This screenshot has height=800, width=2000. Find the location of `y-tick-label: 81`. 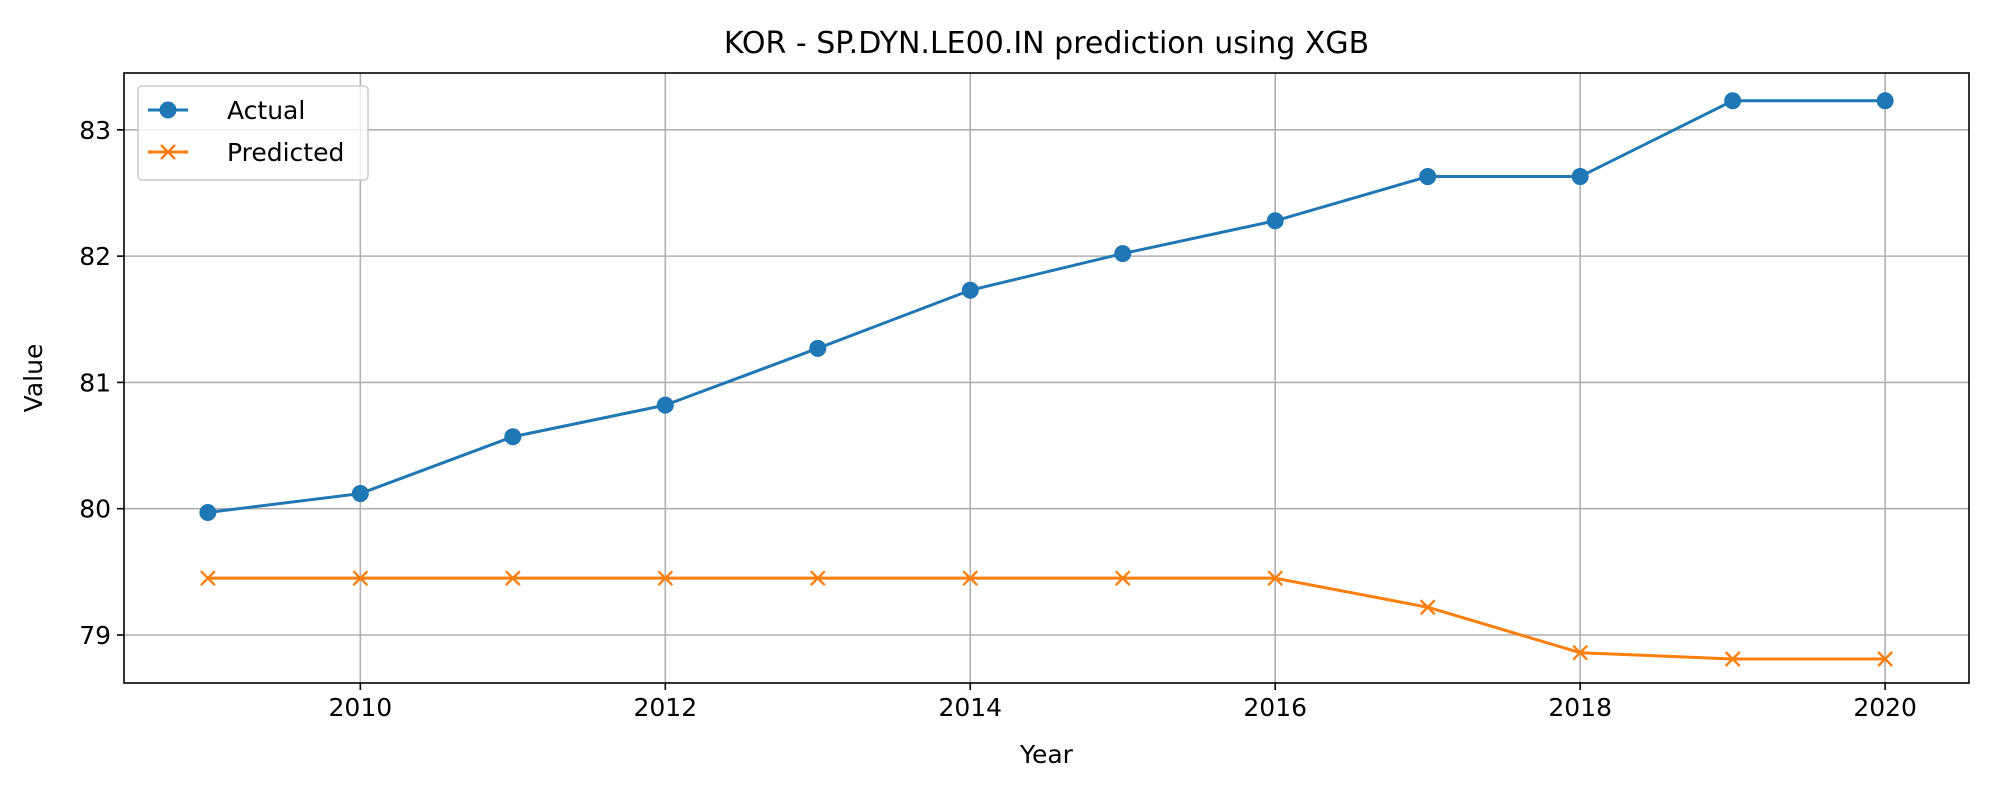

y-tick-label: 81 is located at coordinates (95, 382).